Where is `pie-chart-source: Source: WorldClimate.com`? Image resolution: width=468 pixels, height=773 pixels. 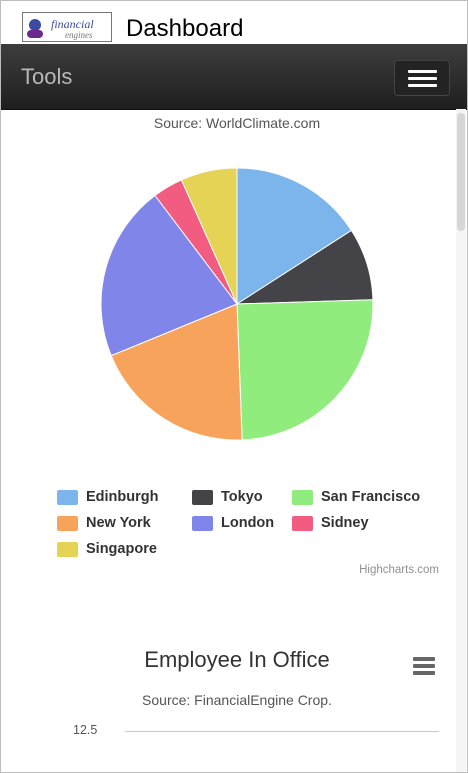 pie-chart-source: Source: WorldClimate.com is located at coordinates (237, 123).